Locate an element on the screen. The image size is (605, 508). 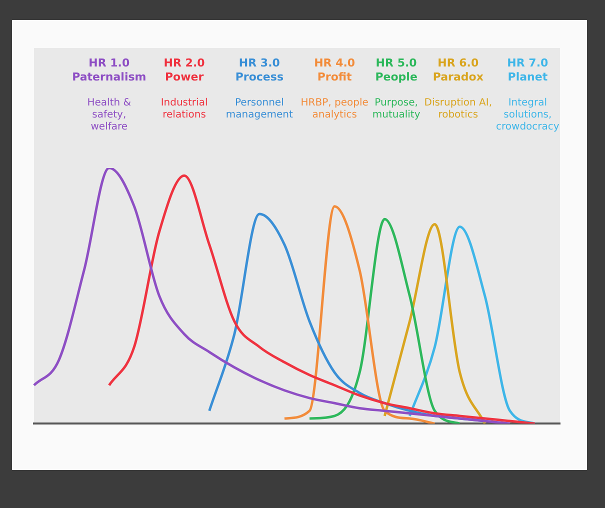
text: Health & safety, welfare is located at coordinates (109, 115).